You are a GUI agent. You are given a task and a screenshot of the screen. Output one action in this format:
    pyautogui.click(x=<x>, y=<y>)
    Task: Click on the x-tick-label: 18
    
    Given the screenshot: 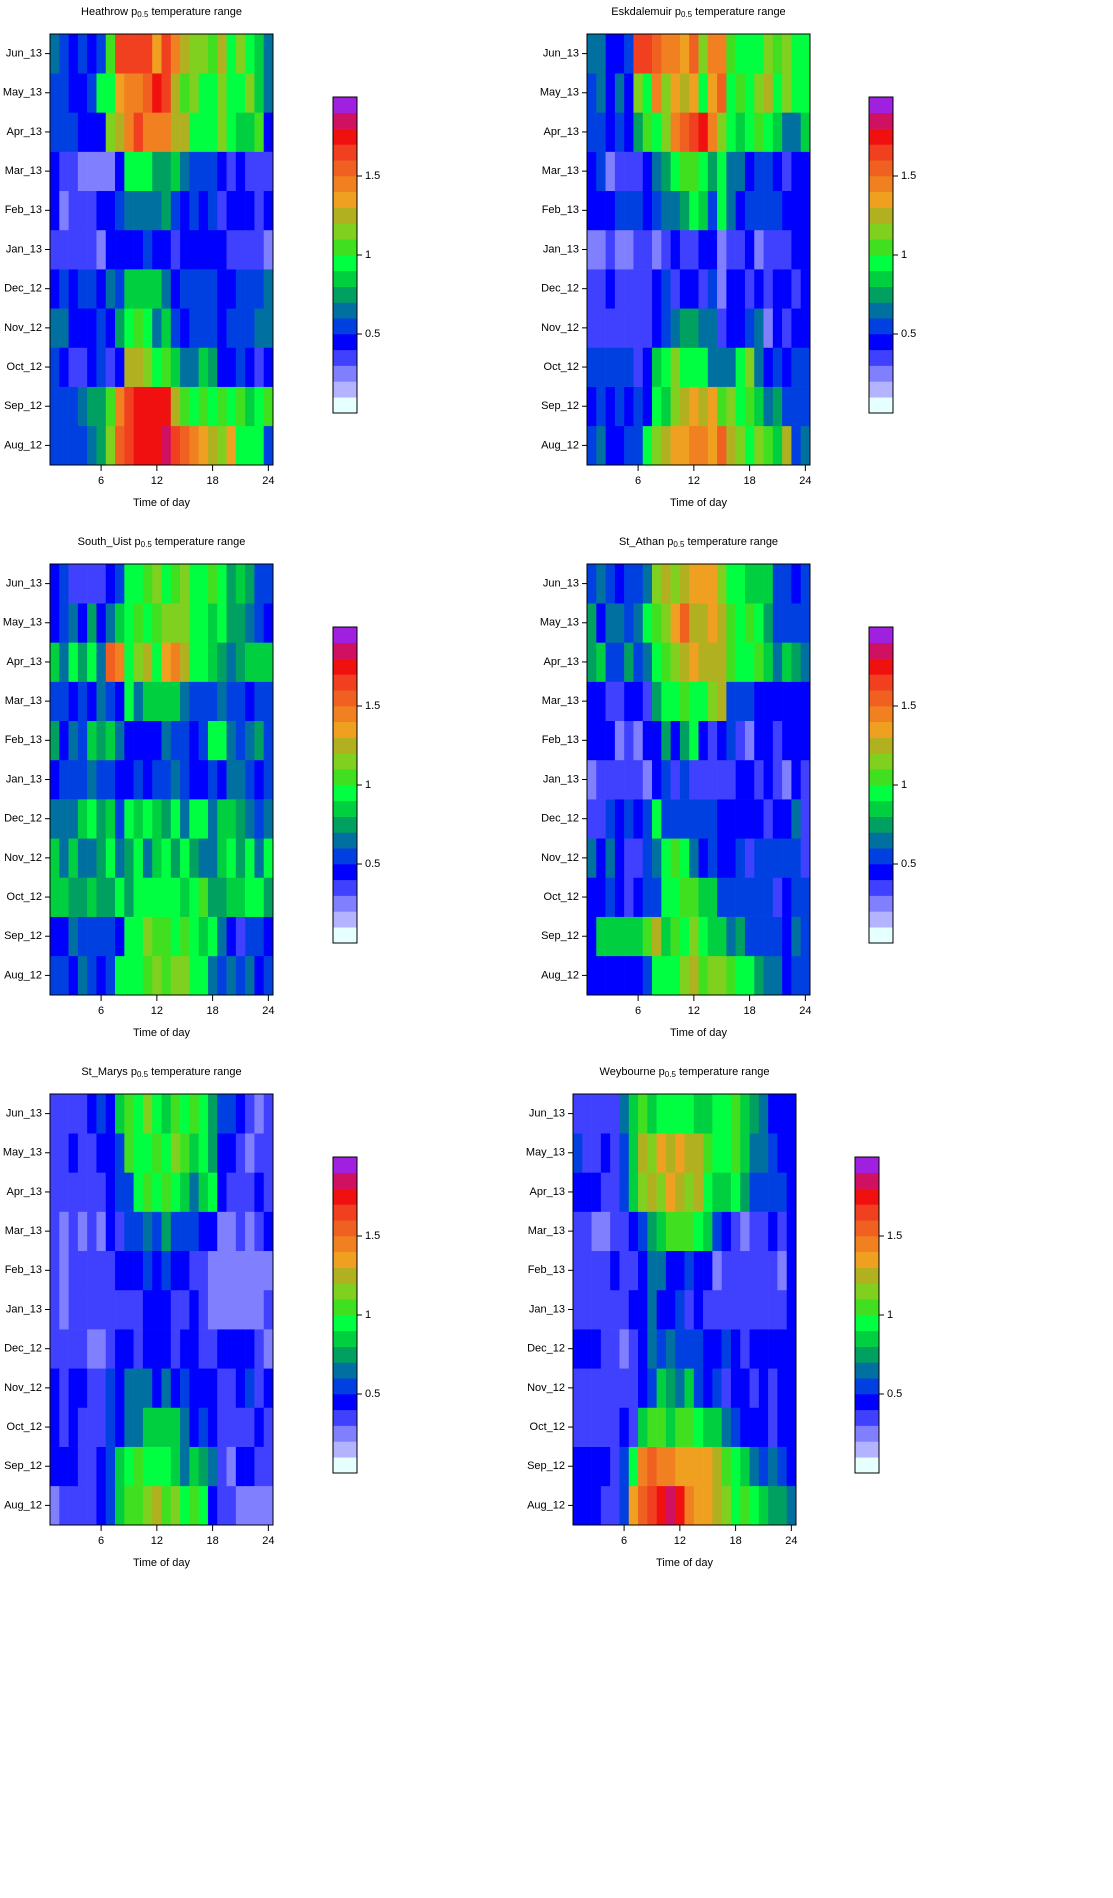 What is the action you would take?
    pyautogui.click(x=749, y=481)
    